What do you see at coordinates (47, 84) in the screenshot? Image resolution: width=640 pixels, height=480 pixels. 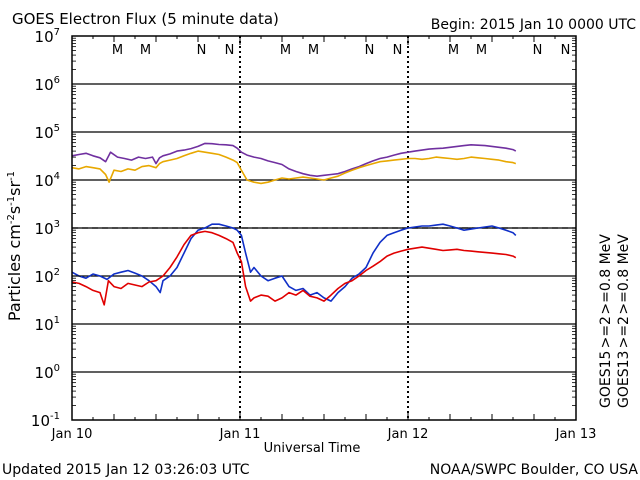 I see `y-tick-label: 10⁶` at bounding box center [47, 84].